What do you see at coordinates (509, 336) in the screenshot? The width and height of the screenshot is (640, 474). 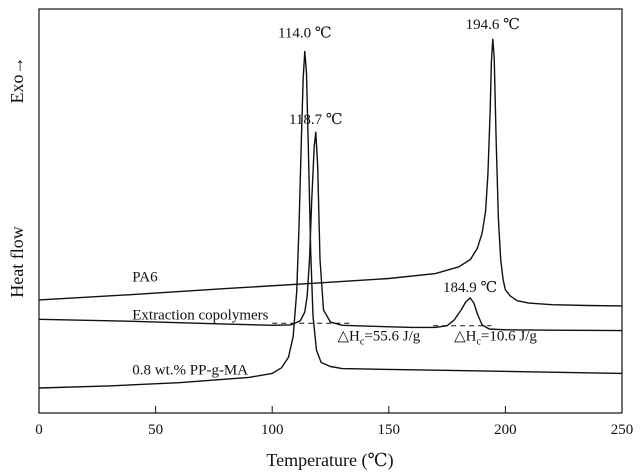 I see `annotation-suffix: =10.6 J/g` at bounding box center [509, 336].